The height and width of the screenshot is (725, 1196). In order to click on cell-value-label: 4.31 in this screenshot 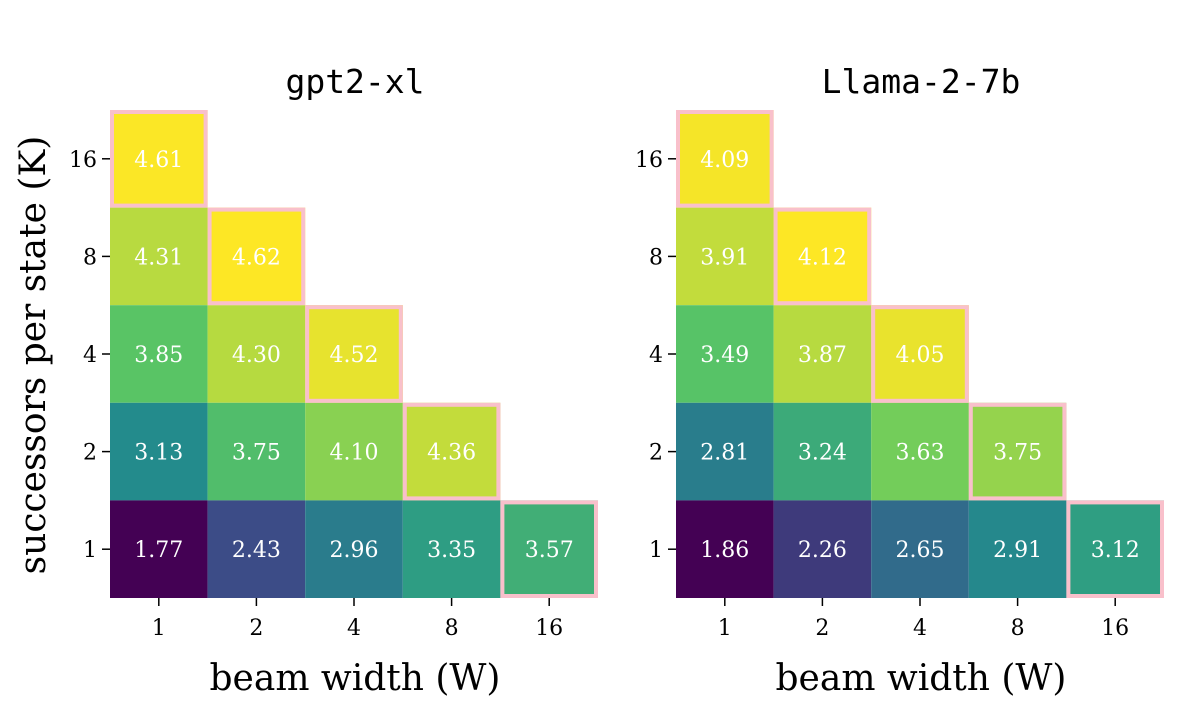, I will do `click(158, 257)`.